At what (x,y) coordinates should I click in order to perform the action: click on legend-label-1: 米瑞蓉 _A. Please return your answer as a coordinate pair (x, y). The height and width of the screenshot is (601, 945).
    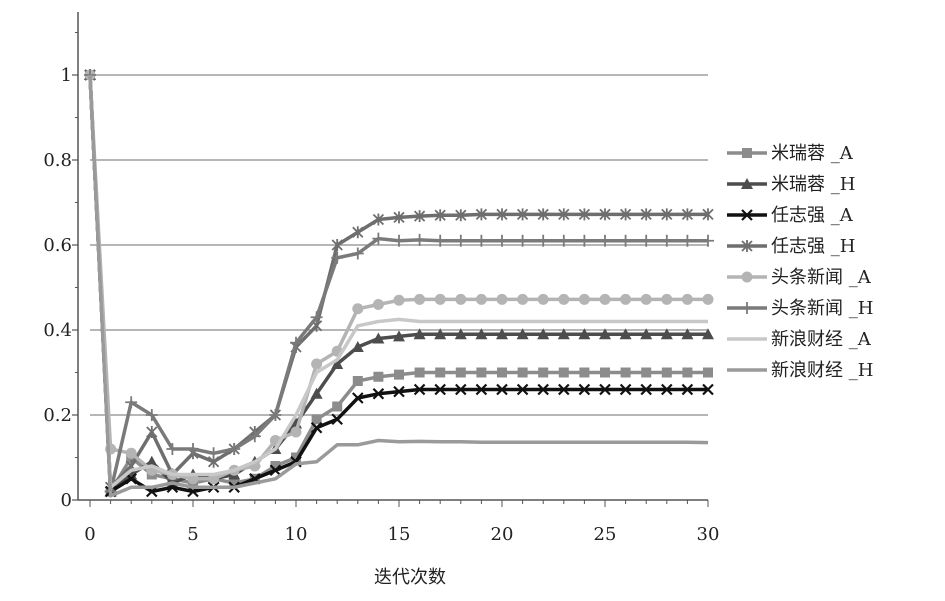
    Looking at the image, I should click on (812, 153).